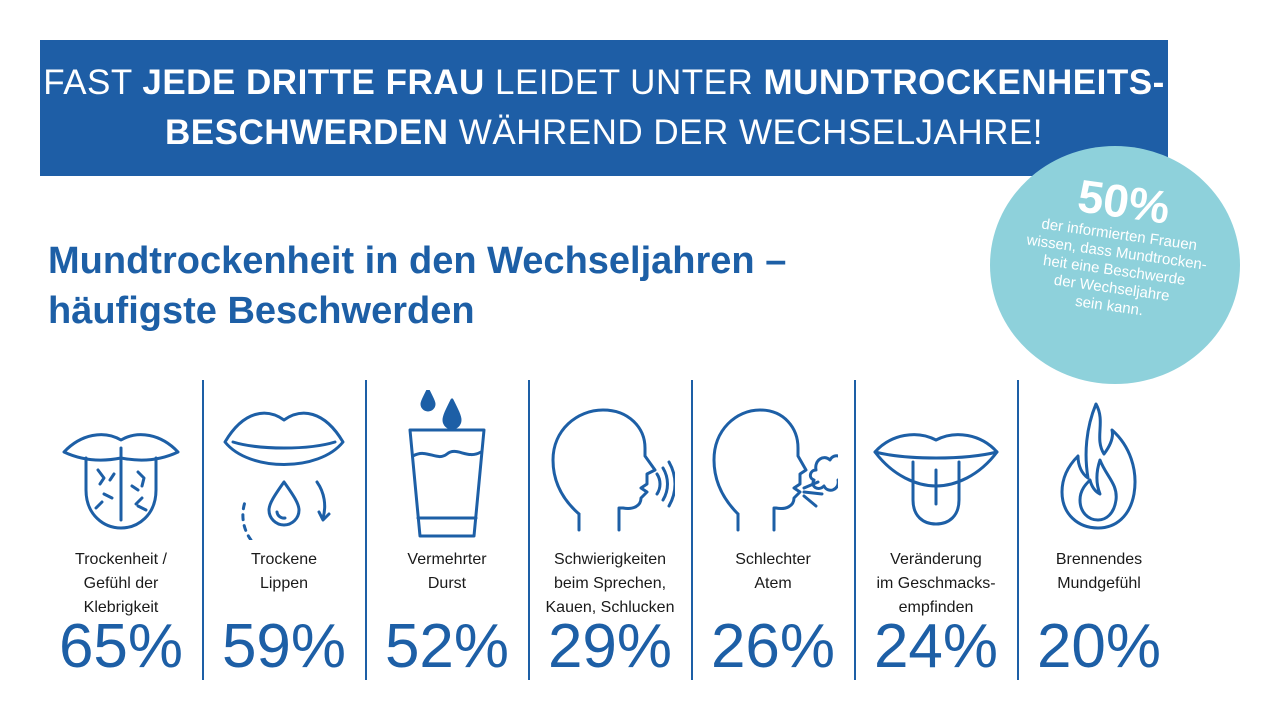 The width and height of the screenshot is (1280, 723). I want to click on breath-head-icon, so click(778, 465).